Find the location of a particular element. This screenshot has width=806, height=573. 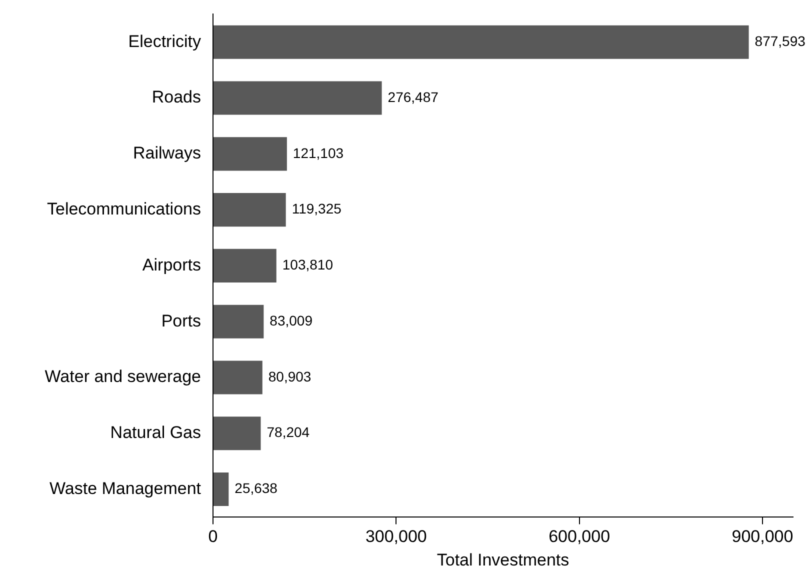

y-tick-label: Roads is located at coordinates (176, 97).